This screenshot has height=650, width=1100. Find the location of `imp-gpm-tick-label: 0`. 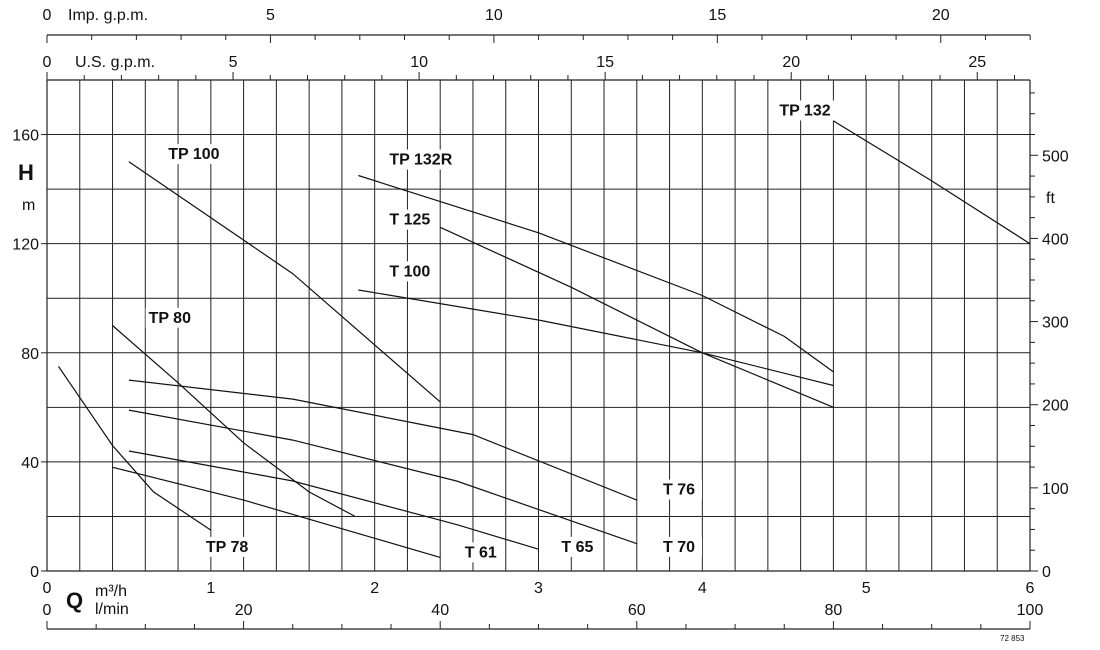

imp-gpm-tick-label: 0 is located at coordinates (47, 15).